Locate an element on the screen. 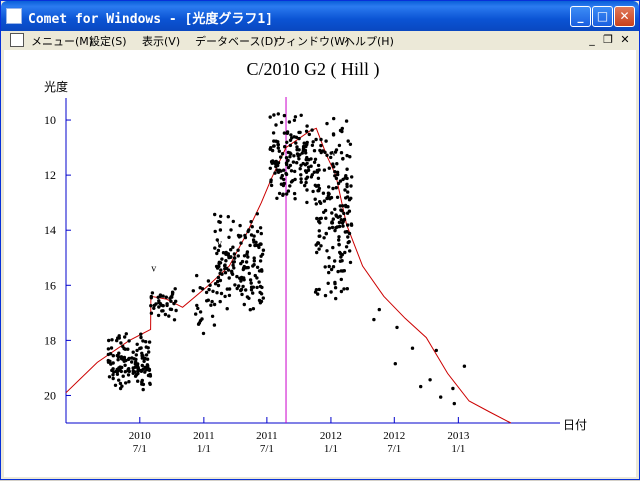  document-icon is located at coordinates (17, 40).